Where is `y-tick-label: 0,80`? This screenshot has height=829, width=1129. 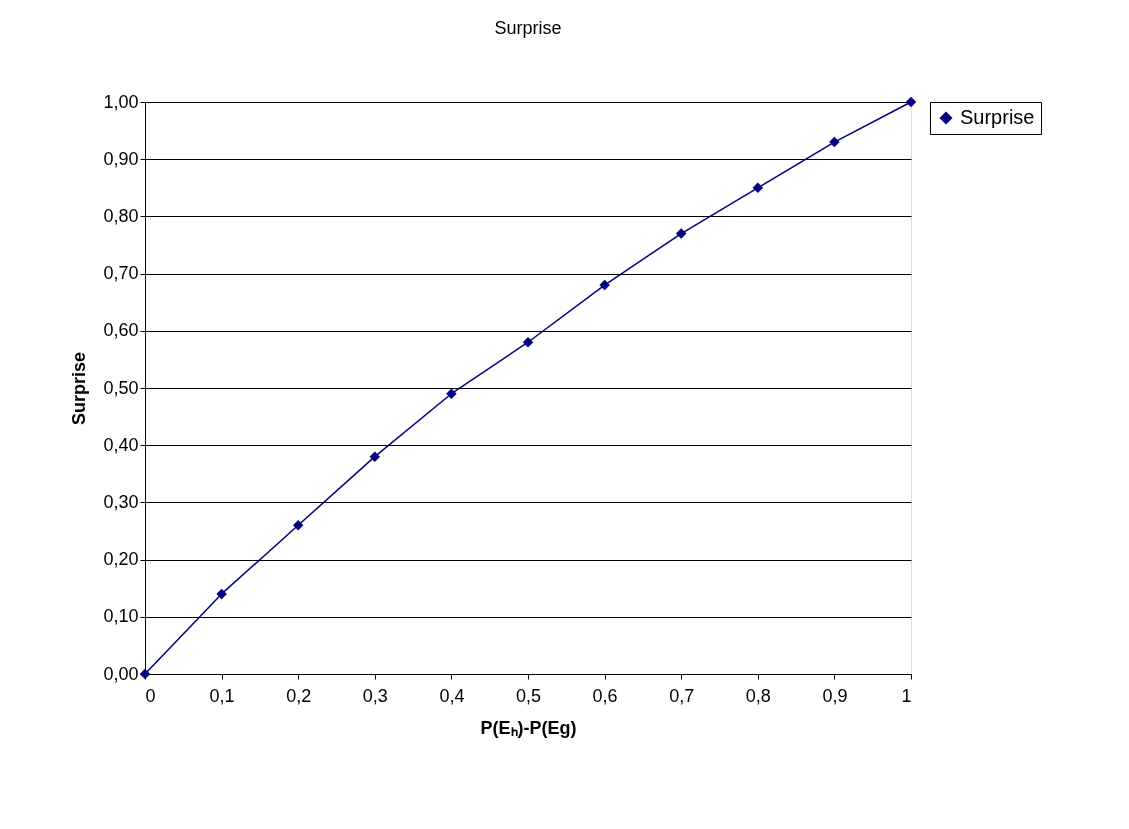 y-tick-label: 0,80 is located at coordinates (121, 215).